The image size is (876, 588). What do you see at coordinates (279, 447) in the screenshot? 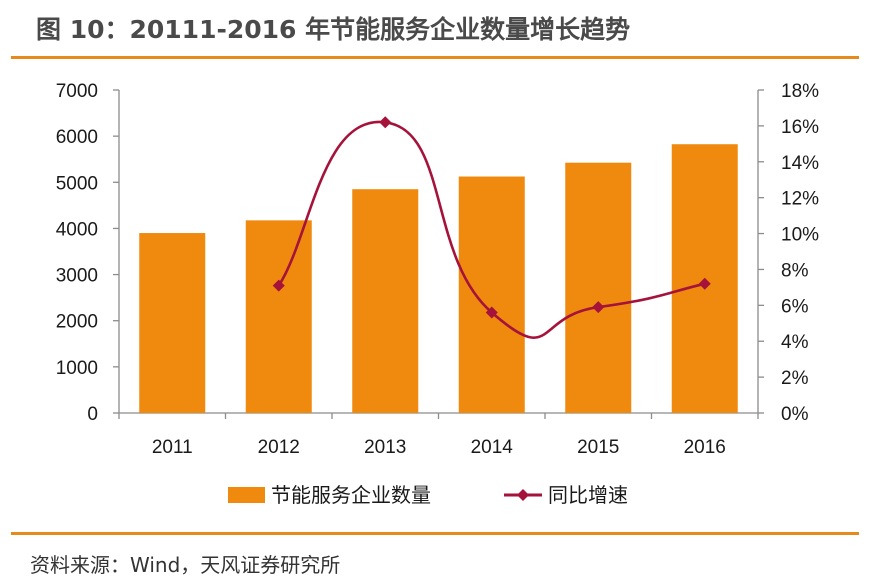
I see `x-axis-tick-label: 2012` at bounding box center [279, 447].